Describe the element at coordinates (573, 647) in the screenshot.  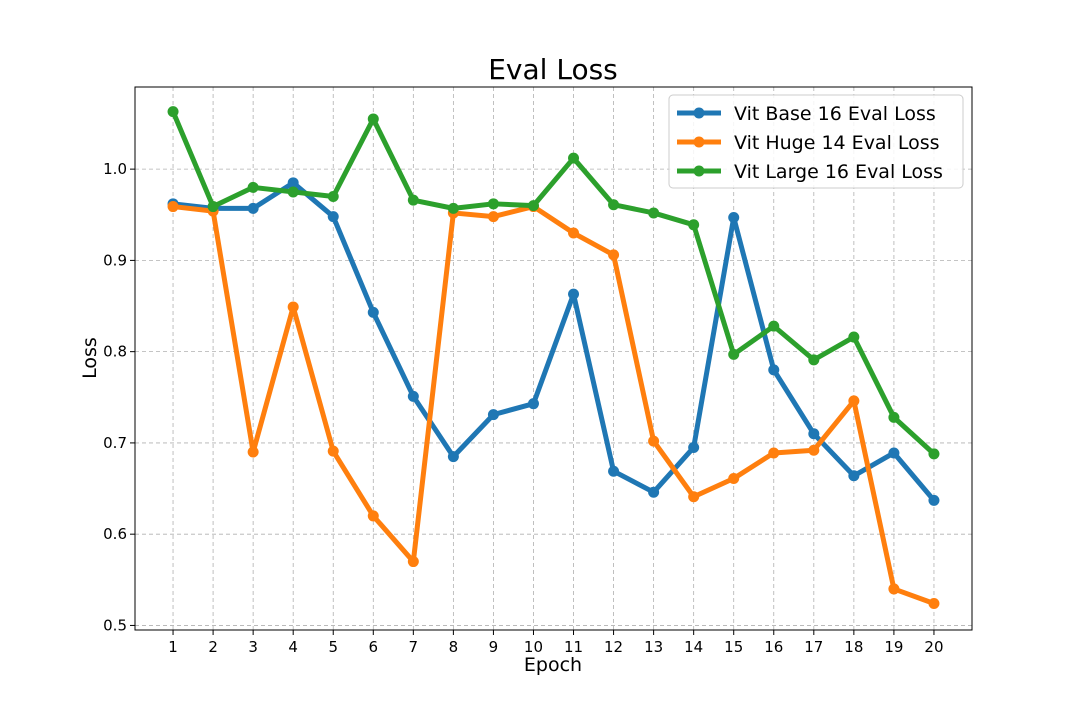
I see `x-tick-label: 11` at that location.